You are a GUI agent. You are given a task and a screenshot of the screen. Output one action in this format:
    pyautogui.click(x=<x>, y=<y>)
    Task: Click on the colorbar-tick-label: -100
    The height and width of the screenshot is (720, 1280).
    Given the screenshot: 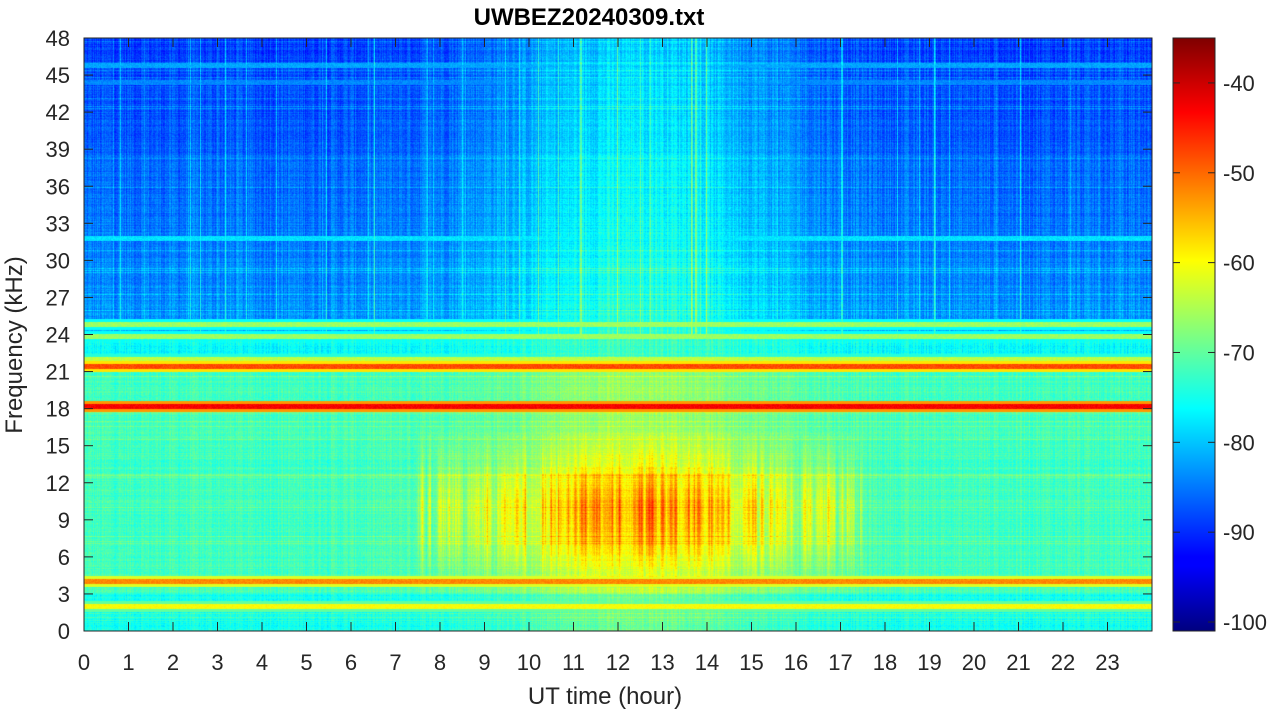 What is the action you would take?
    pyautogui.click(x=1245, y=622)
    